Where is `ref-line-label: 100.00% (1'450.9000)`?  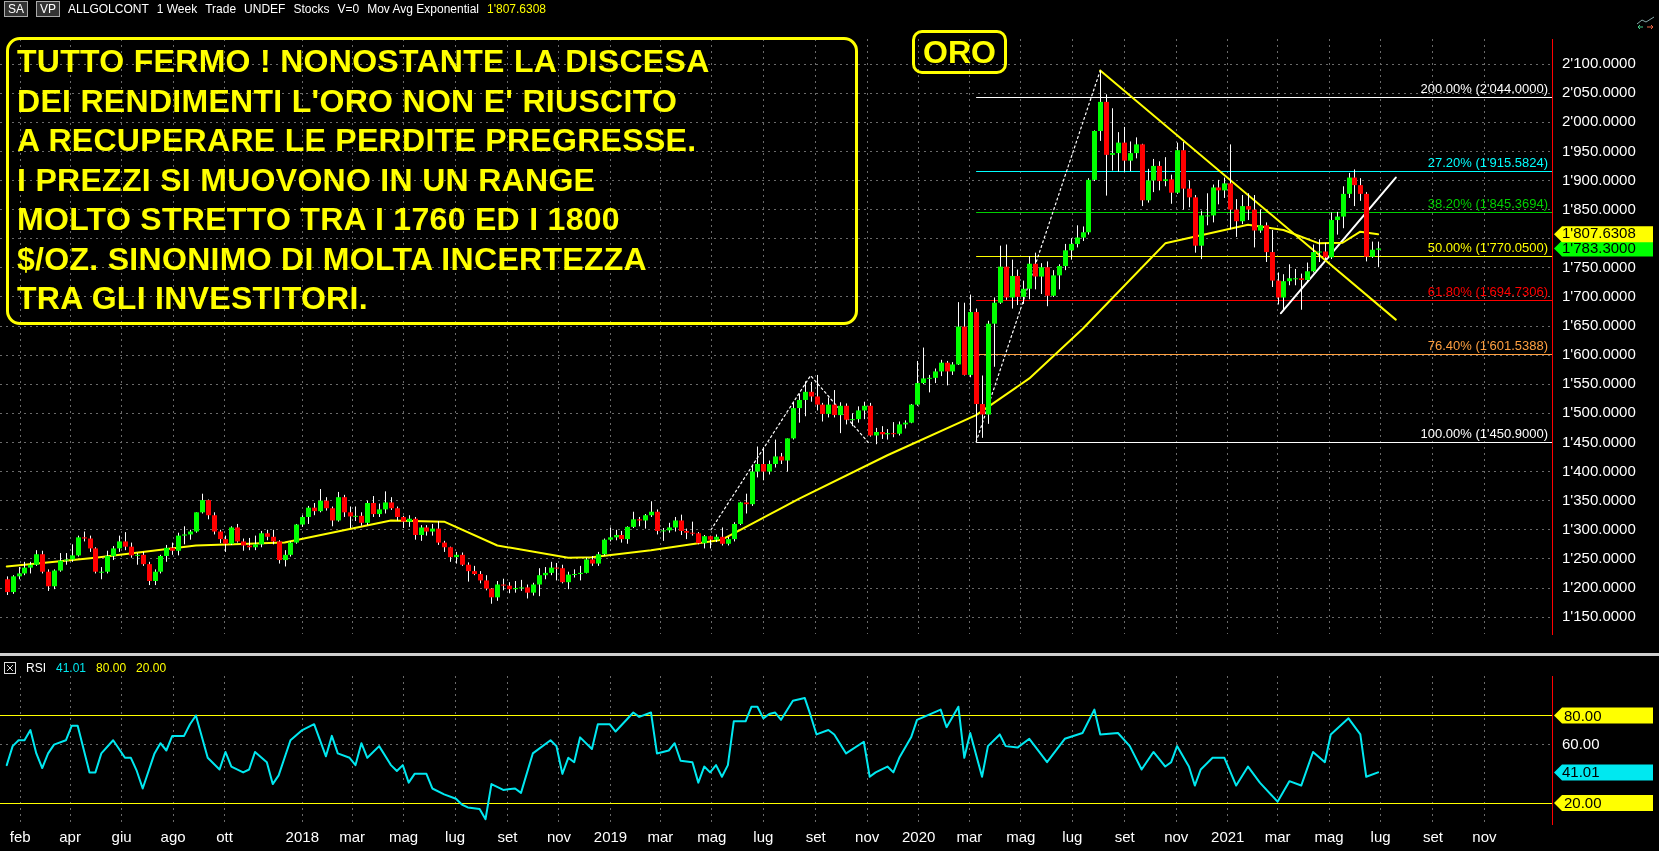
ref-line-label: 100.00% (1'450.9000) is located at coordinates (1484, 433).